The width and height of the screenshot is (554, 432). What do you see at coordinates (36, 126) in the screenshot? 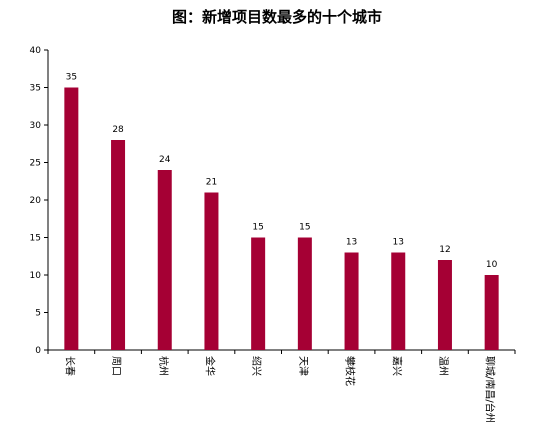
I see `y-tick-label: 30` at bounding box center [36, 126].